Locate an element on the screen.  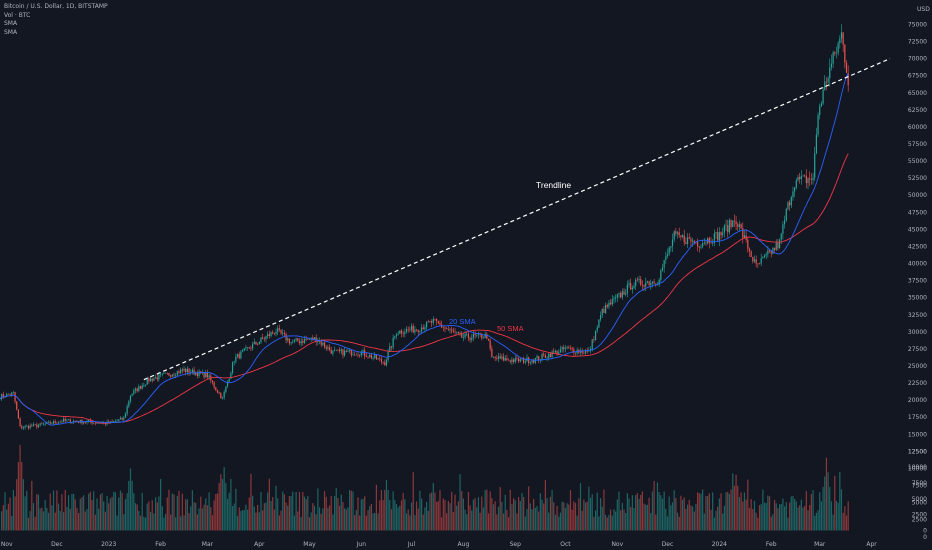
volume-tick-label: 5000 is located at coordinates (919, 499).